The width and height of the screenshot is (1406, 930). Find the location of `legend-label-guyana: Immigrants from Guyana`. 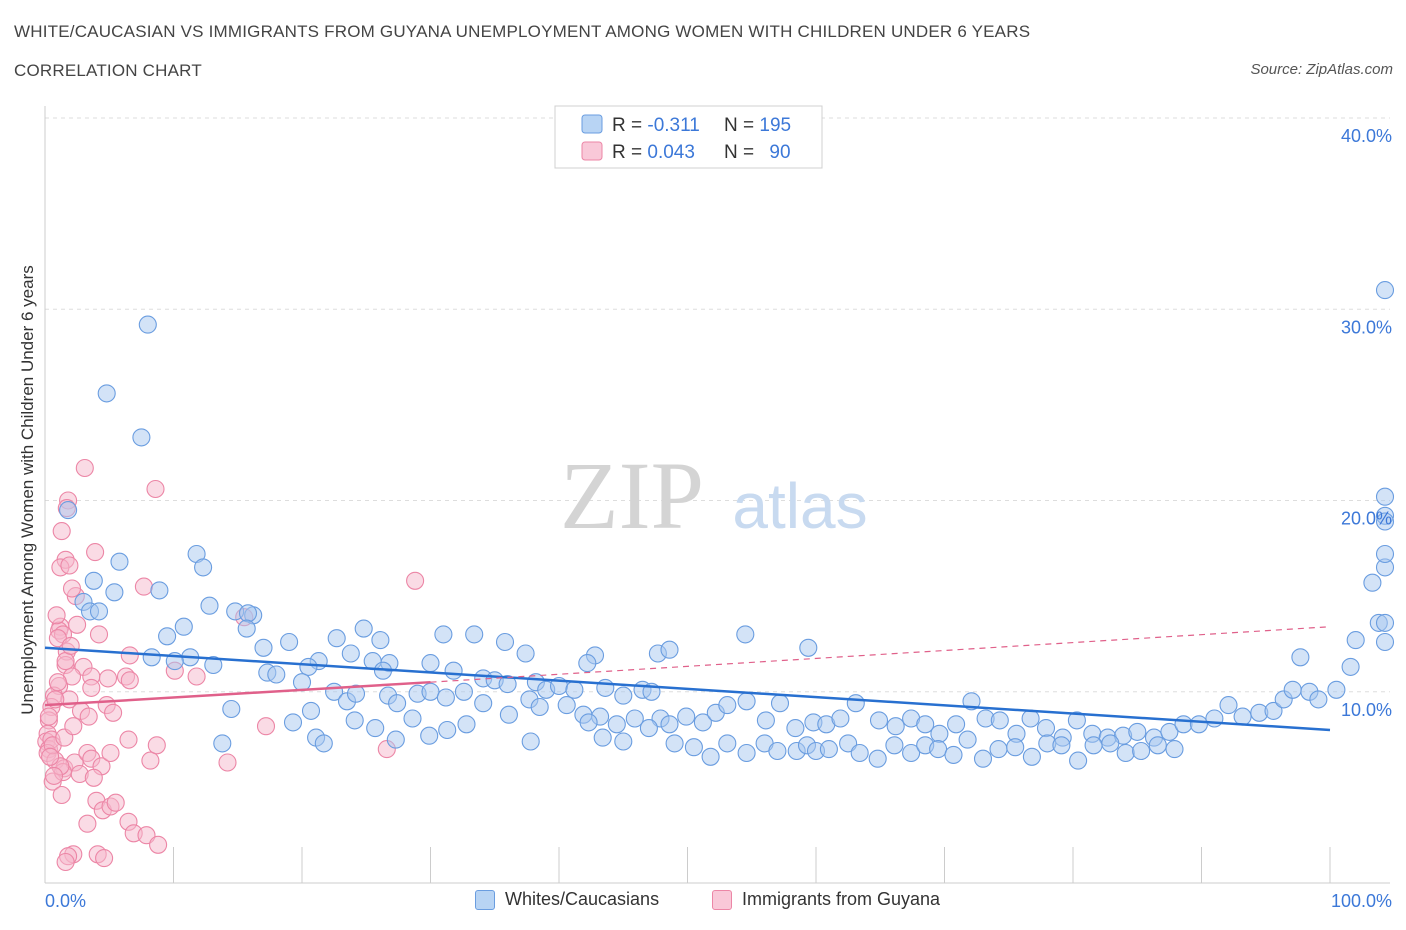

legend-label-guyana: Immigrants from Guyana is located at coordinates (841, 899).